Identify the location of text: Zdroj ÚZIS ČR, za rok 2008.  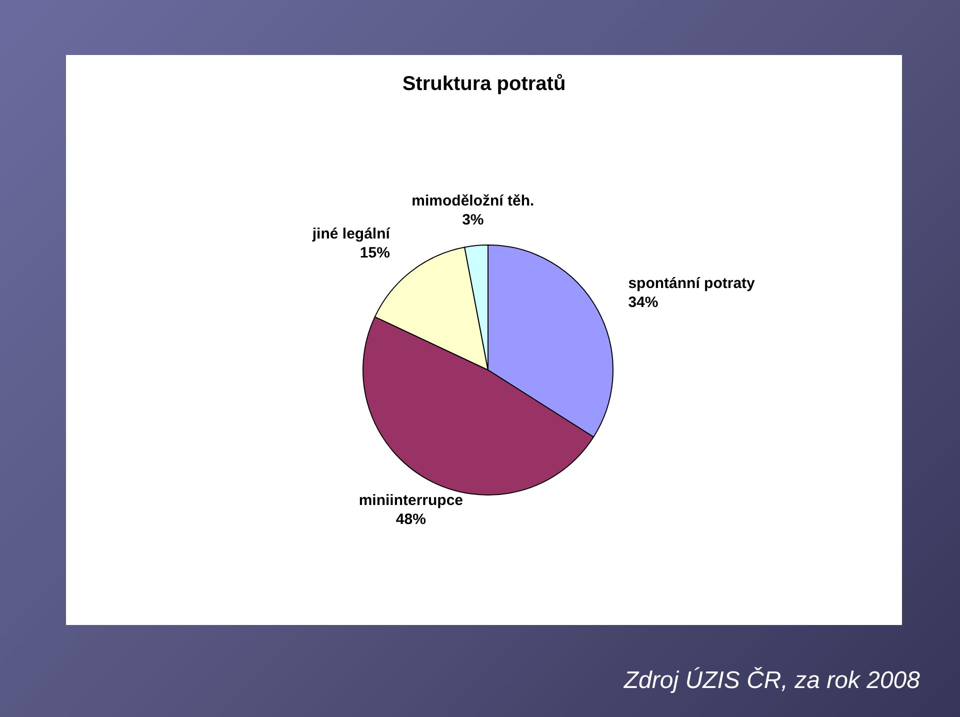
(772, 681).